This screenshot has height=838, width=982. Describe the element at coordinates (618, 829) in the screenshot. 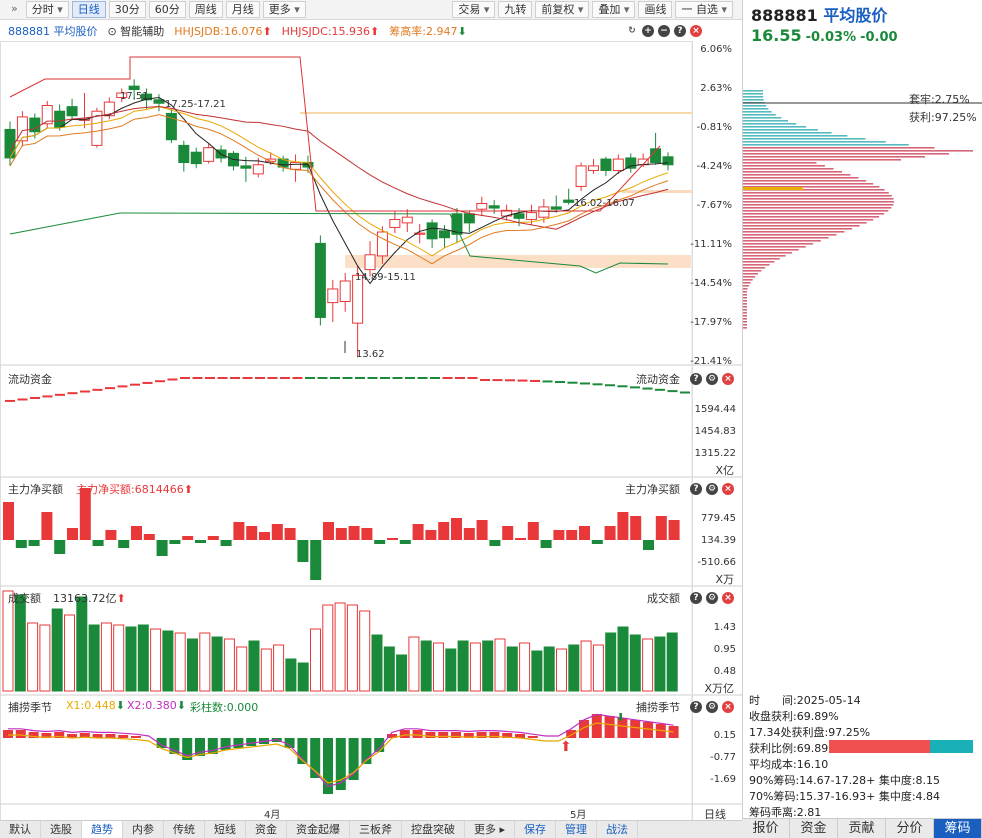

I see `bottom-tab-13: 战法` at that location.